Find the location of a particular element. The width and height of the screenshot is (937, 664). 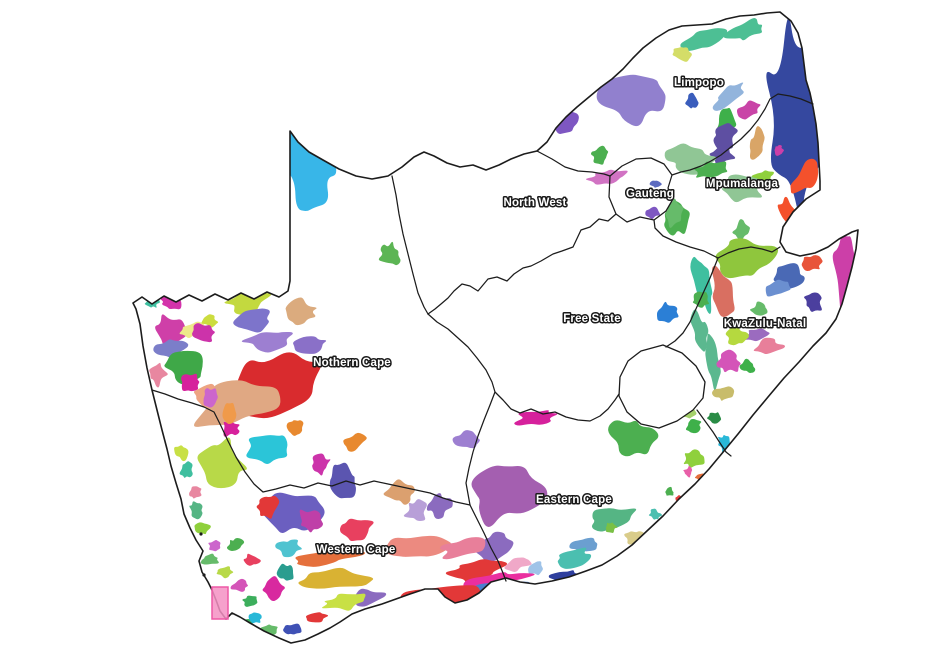

province-label-eastern-cape: Eastern Cape is located at coordinates (574, 500).